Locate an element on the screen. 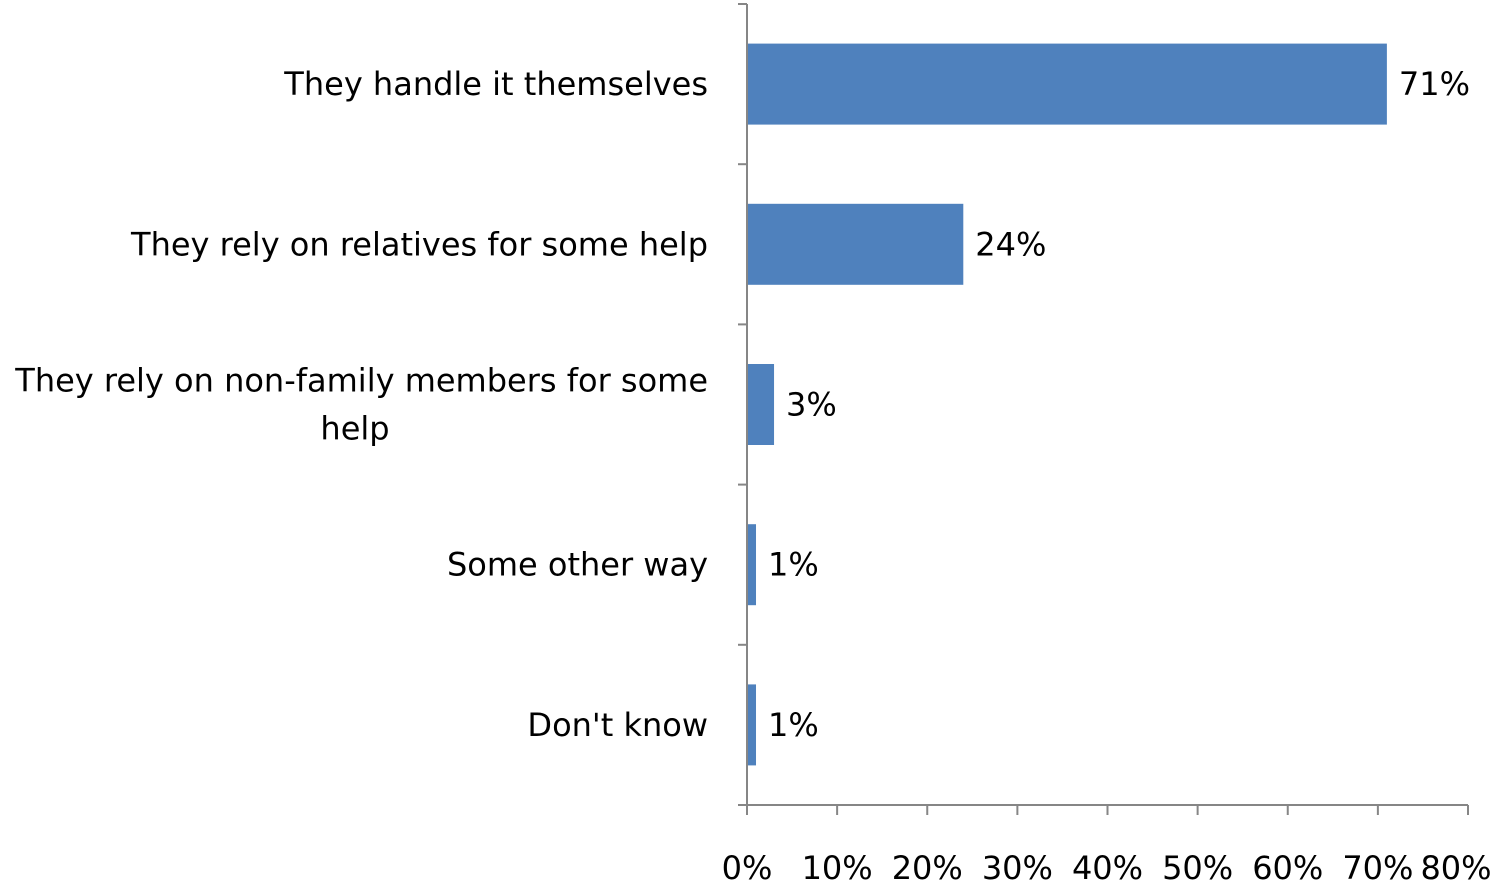  x-tick-label: 60% is located at coordinates (1287, 868).